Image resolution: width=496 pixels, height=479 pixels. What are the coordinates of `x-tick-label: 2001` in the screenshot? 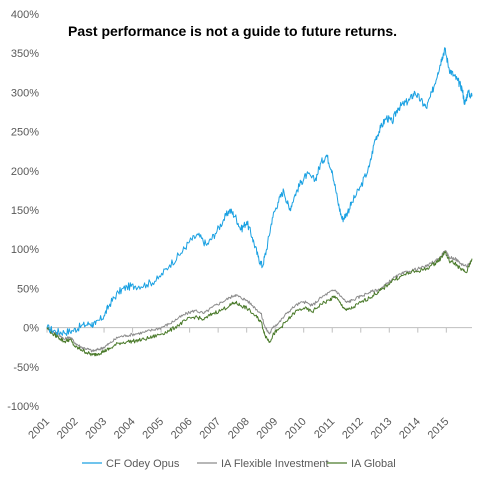 It's located at (39, 429).